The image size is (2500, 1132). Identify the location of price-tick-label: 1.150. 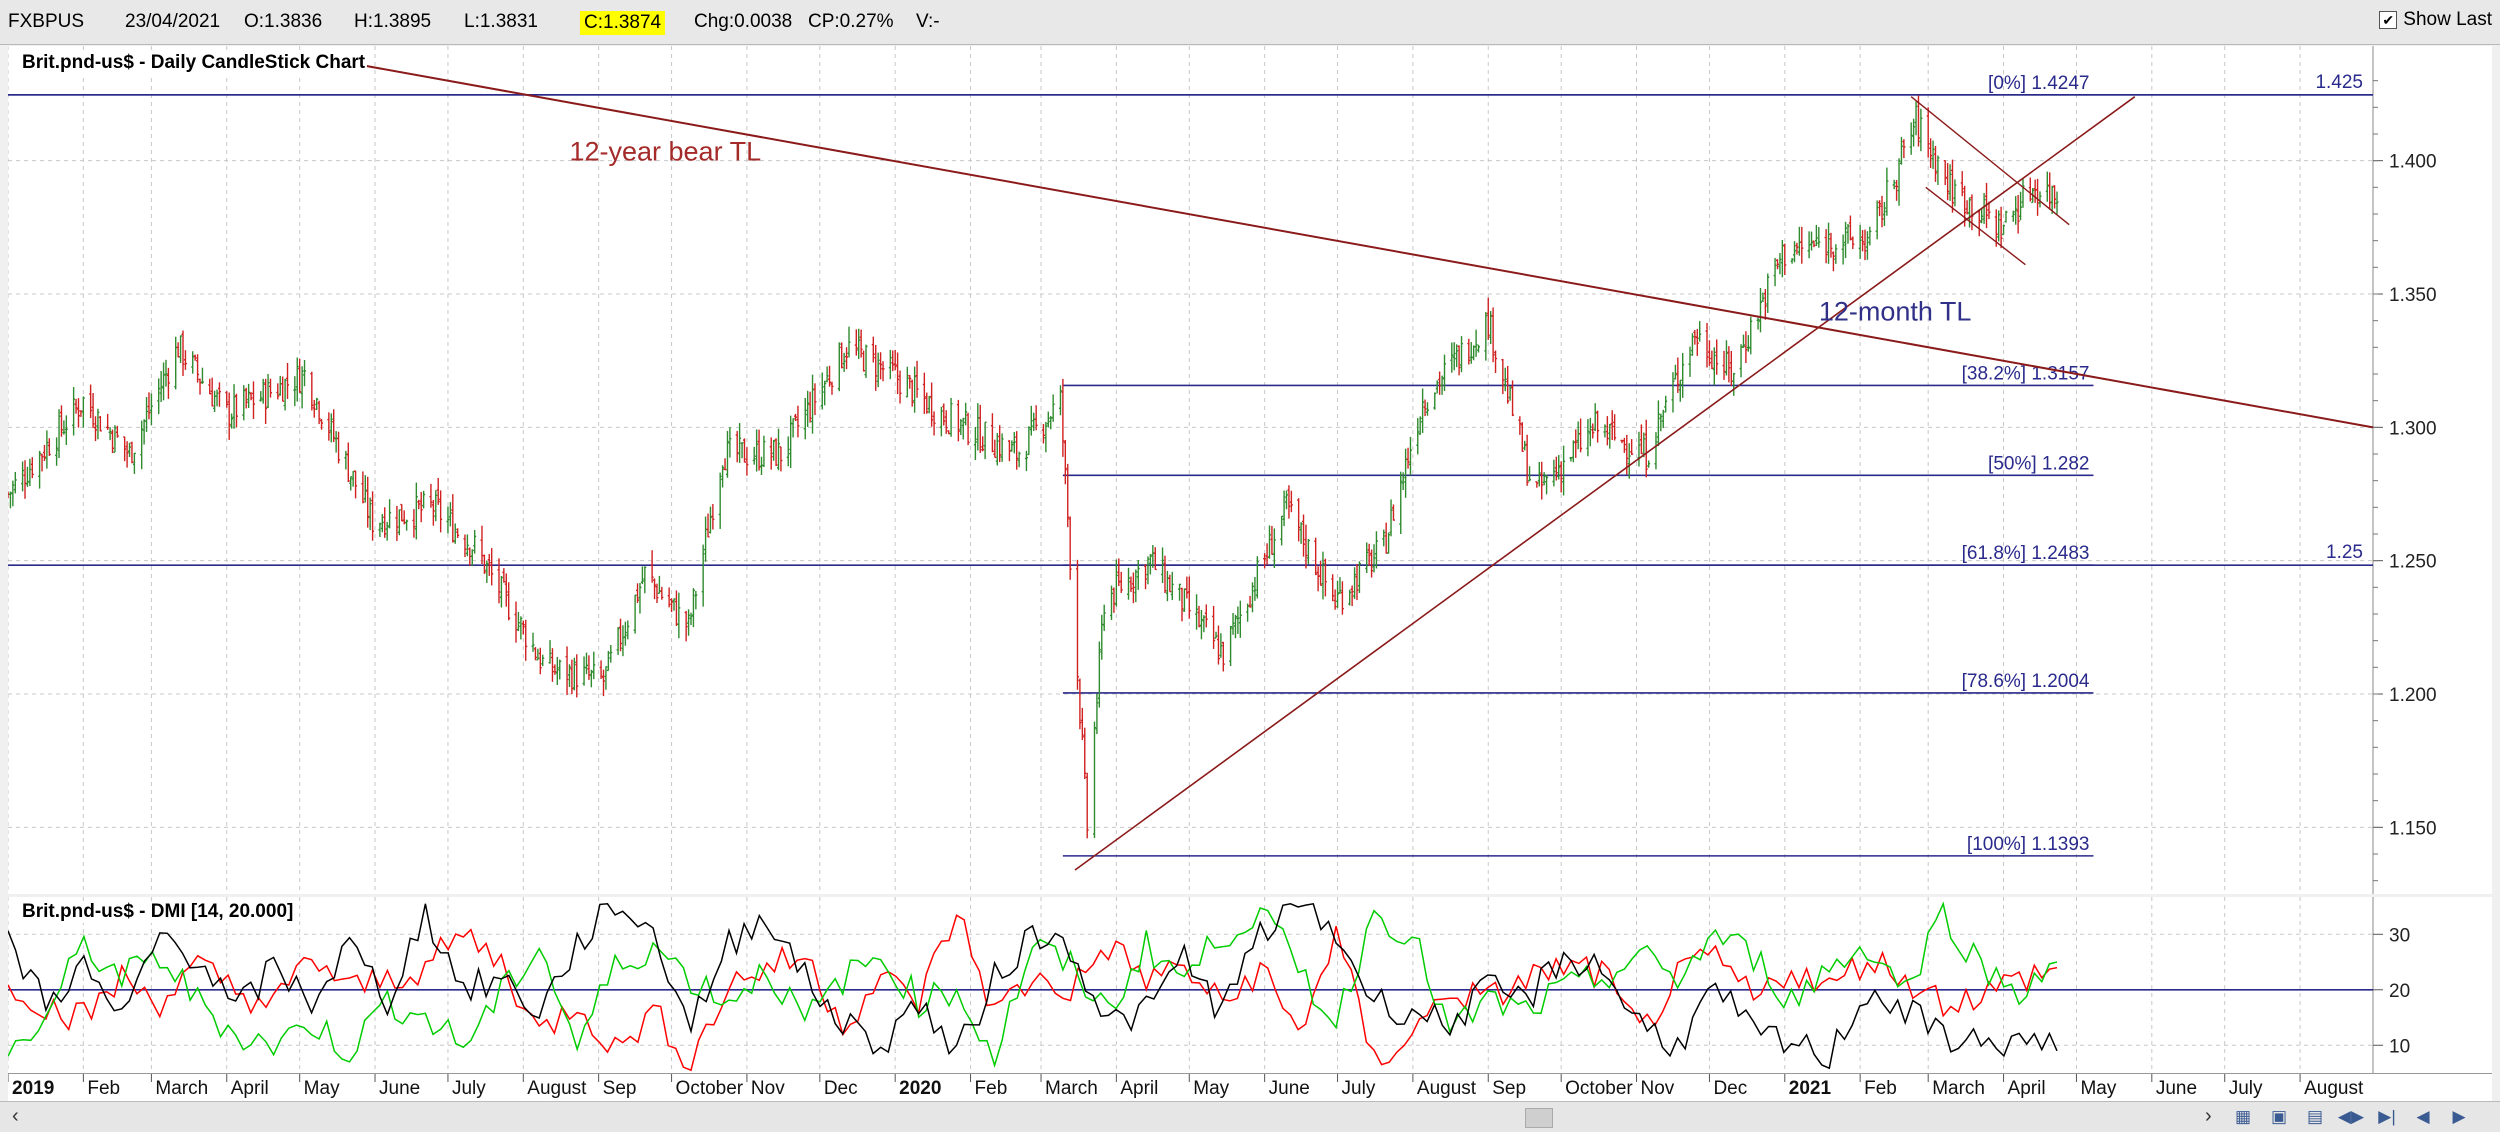
(2413, 828).